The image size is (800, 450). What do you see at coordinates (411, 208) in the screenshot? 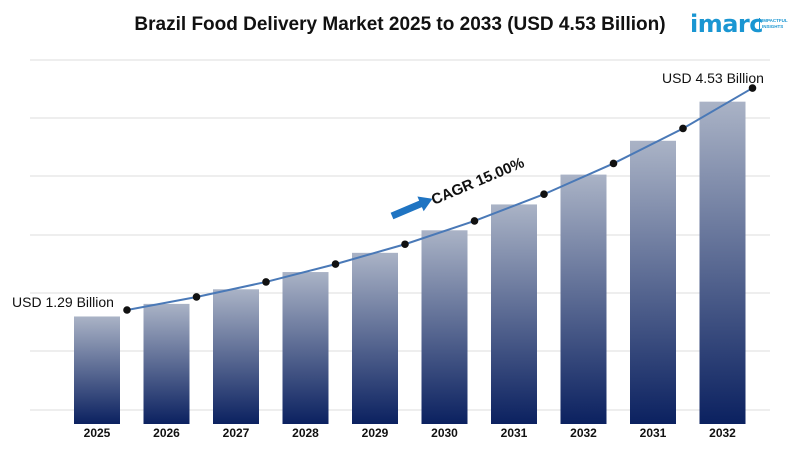
I see `cagr-arrow-icon` at bounding box center [411, 208].